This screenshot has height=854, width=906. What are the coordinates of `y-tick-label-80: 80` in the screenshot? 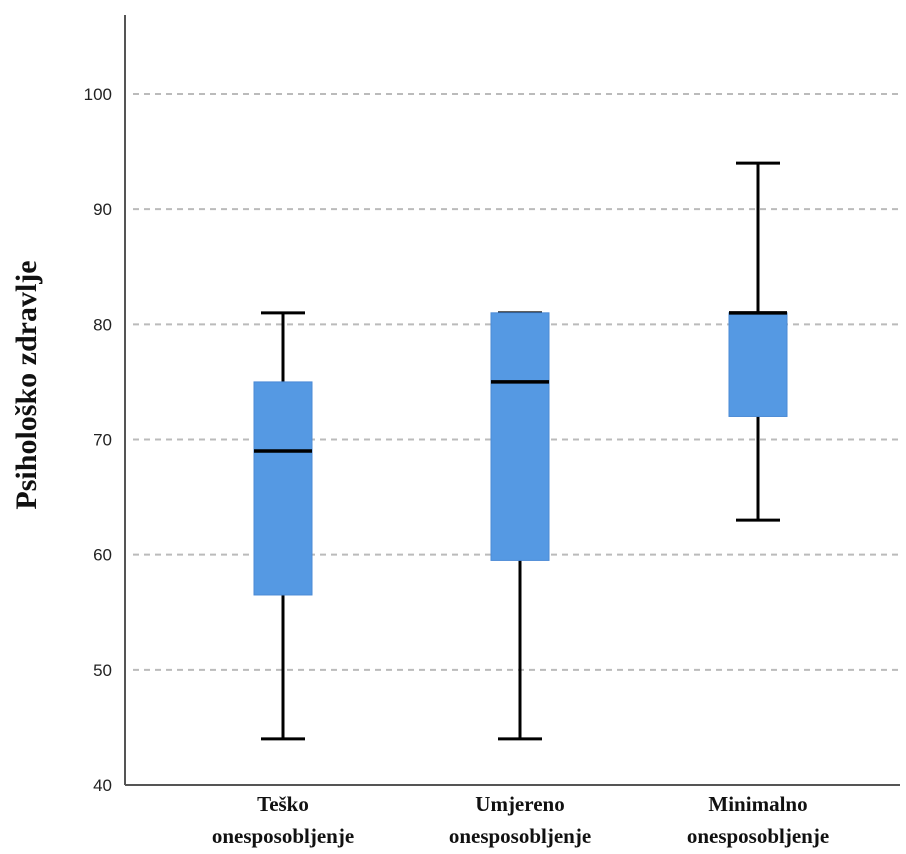 It's located at (102, 324).